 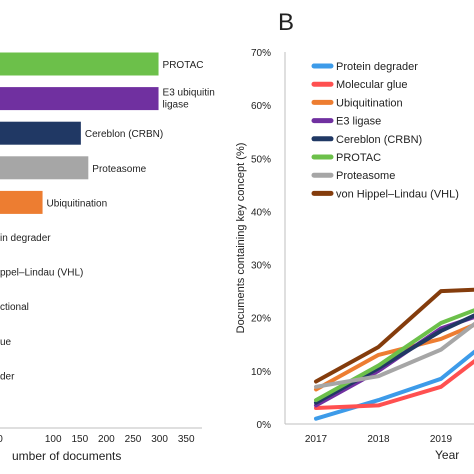 I want to click on bar-label-1-line-0: E3 ubiquitin, so click(x=189, y=93).